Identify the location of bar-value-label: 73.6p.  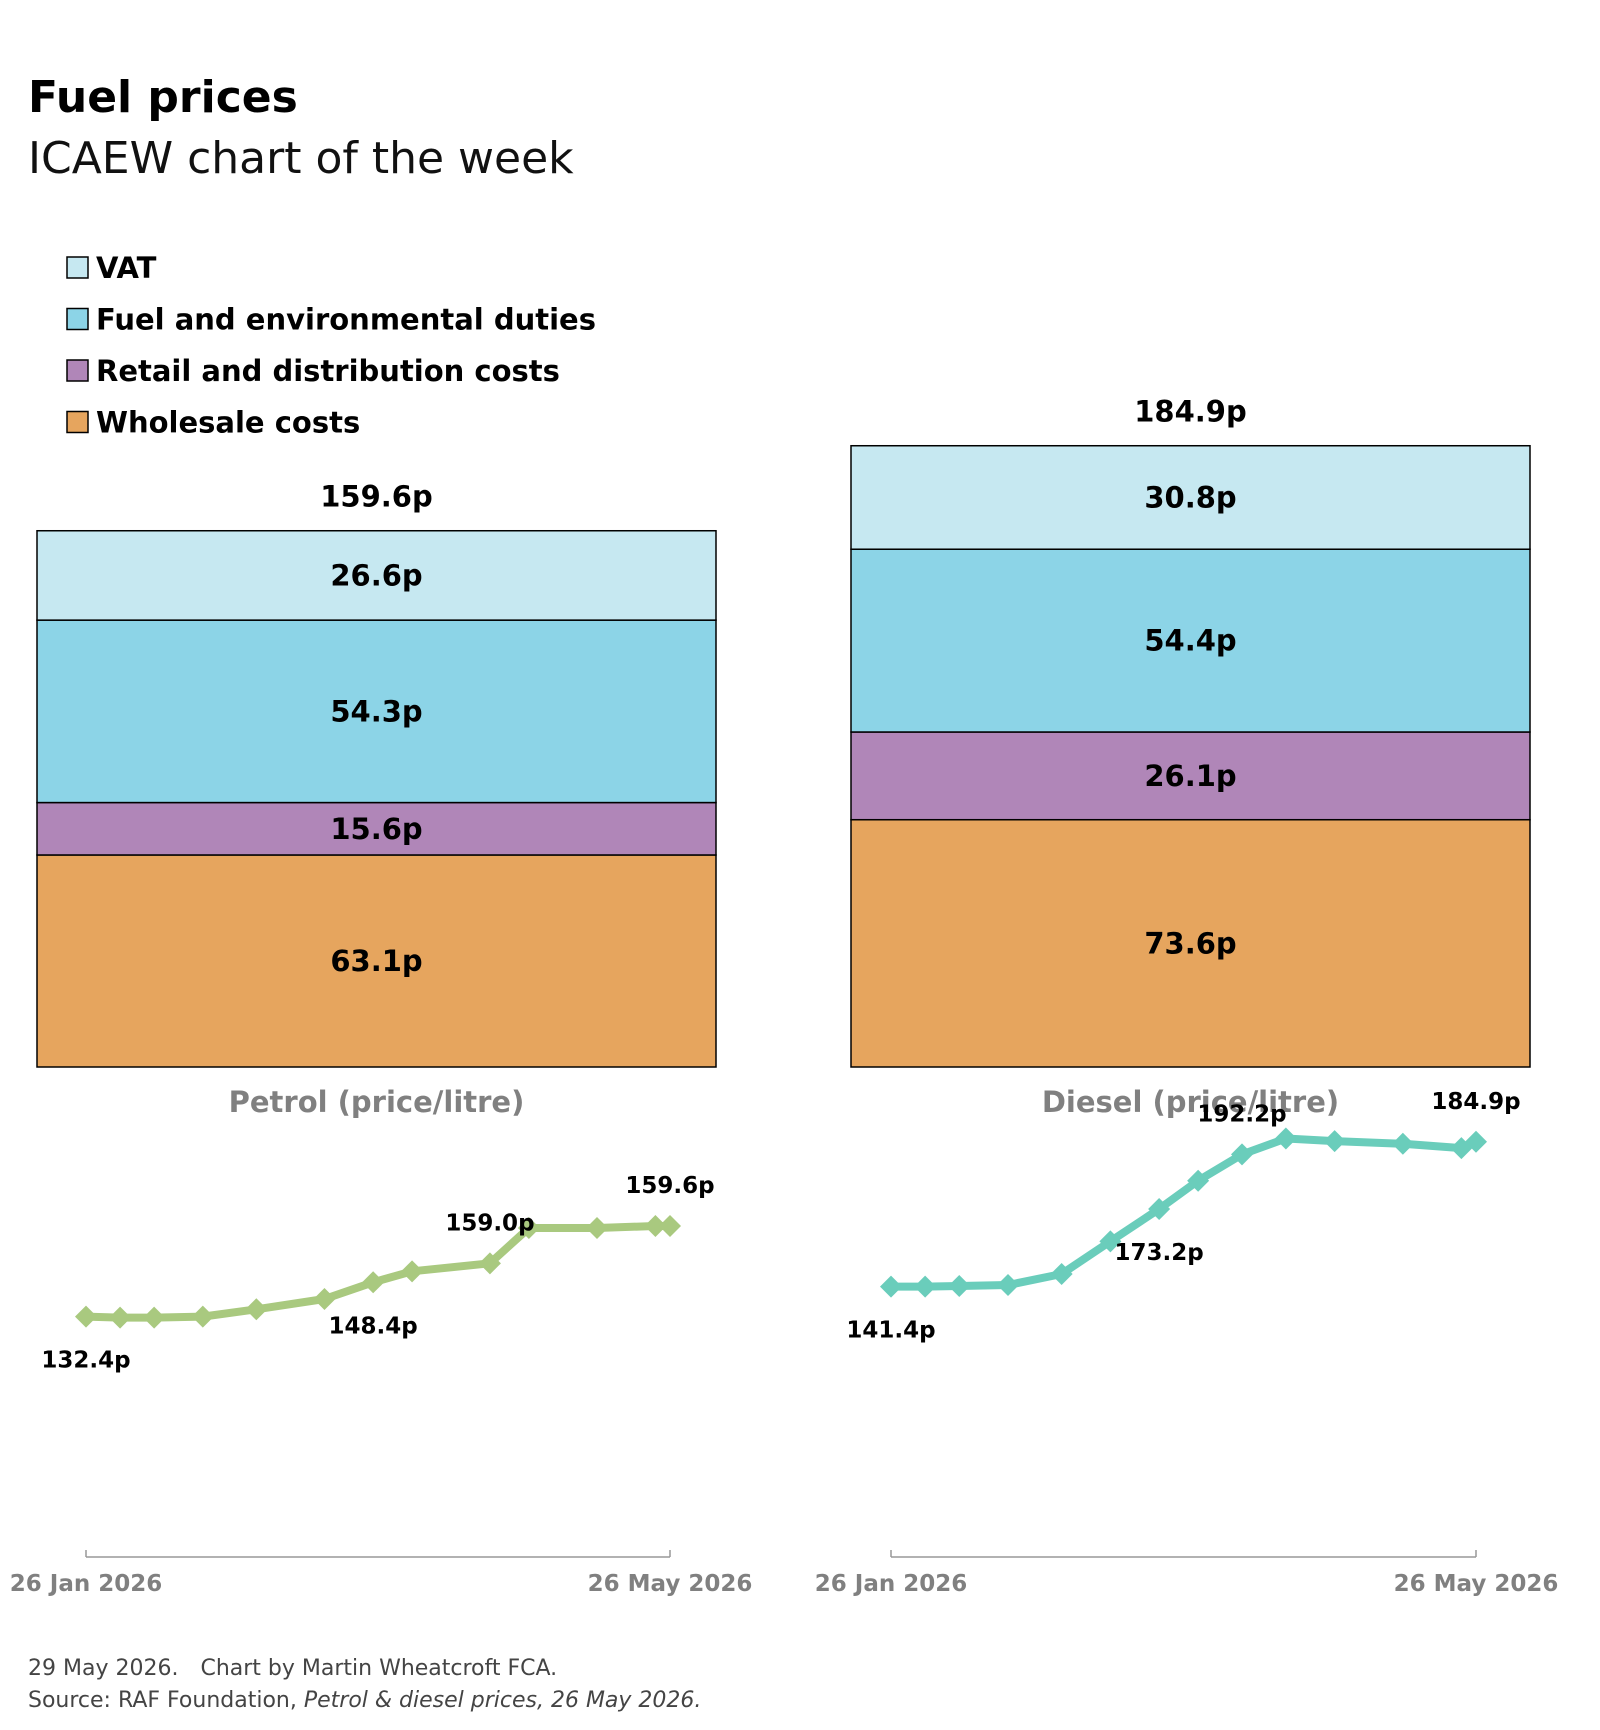
(1190, 943).